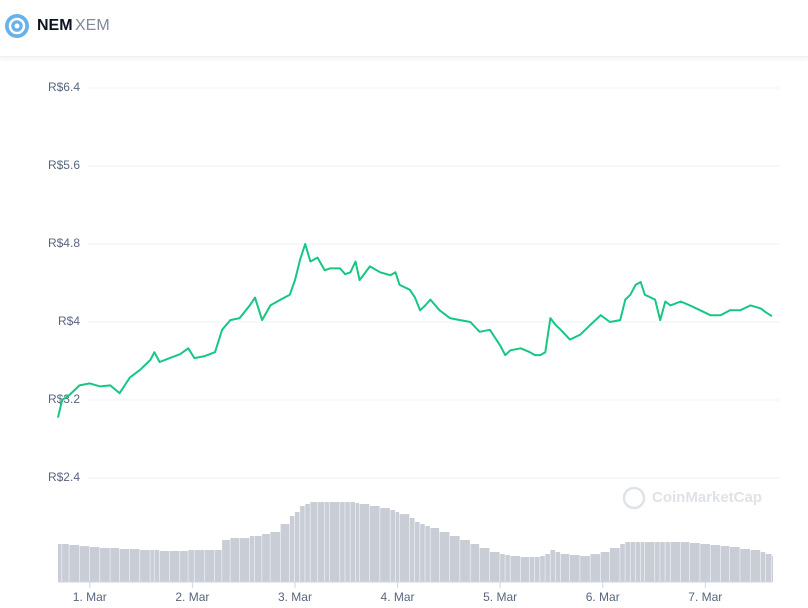 This screenshot has width=808, height=608. What do you see at coordinates (17, 26) in the screenshot?
I see `coin-logo` at bounding box center [17, 26].